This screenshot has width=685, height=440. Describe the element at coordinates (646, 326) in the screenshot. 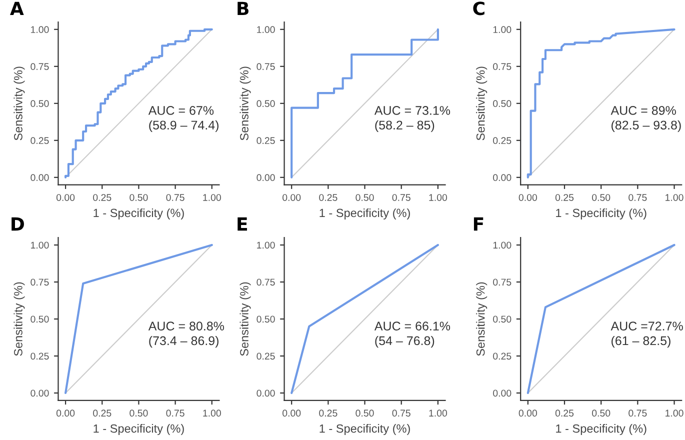

I see `annotation: AUC =72.7%` at that location.